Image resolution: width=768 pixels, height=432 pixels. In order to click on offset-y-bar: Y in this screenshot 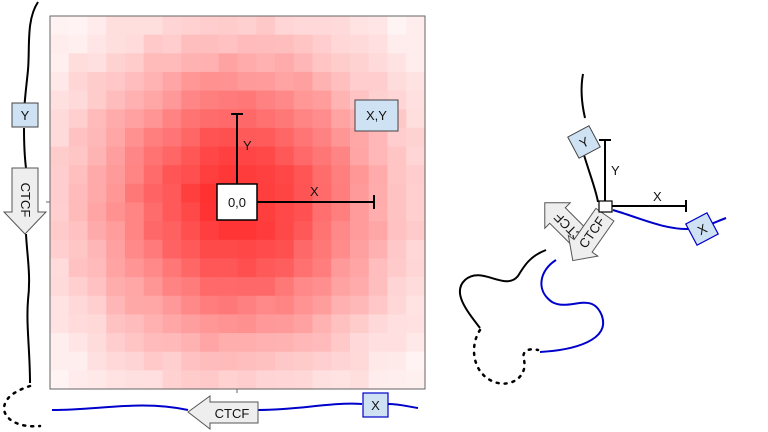, I will do `click(241, 148)`.